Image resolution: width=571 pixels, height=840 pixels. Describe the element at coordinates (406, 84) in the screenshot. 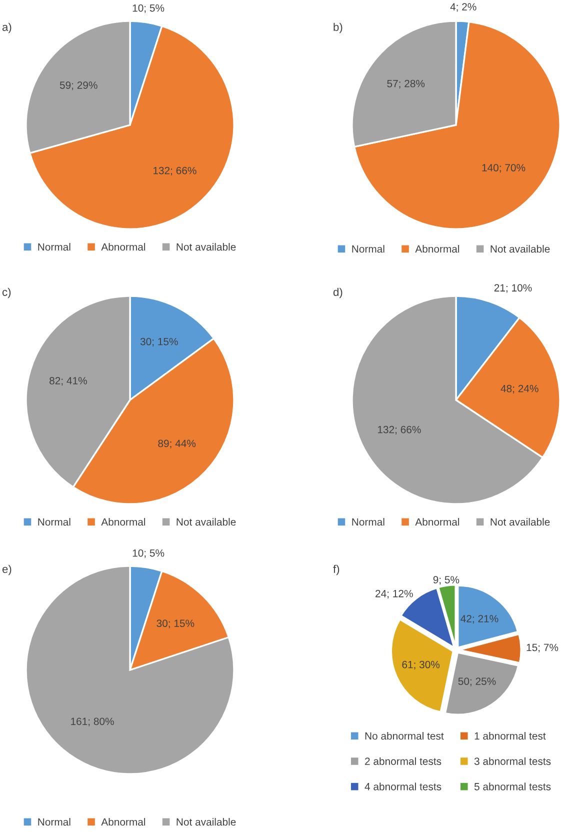

I see `data-label: 57; 28%` at that location.